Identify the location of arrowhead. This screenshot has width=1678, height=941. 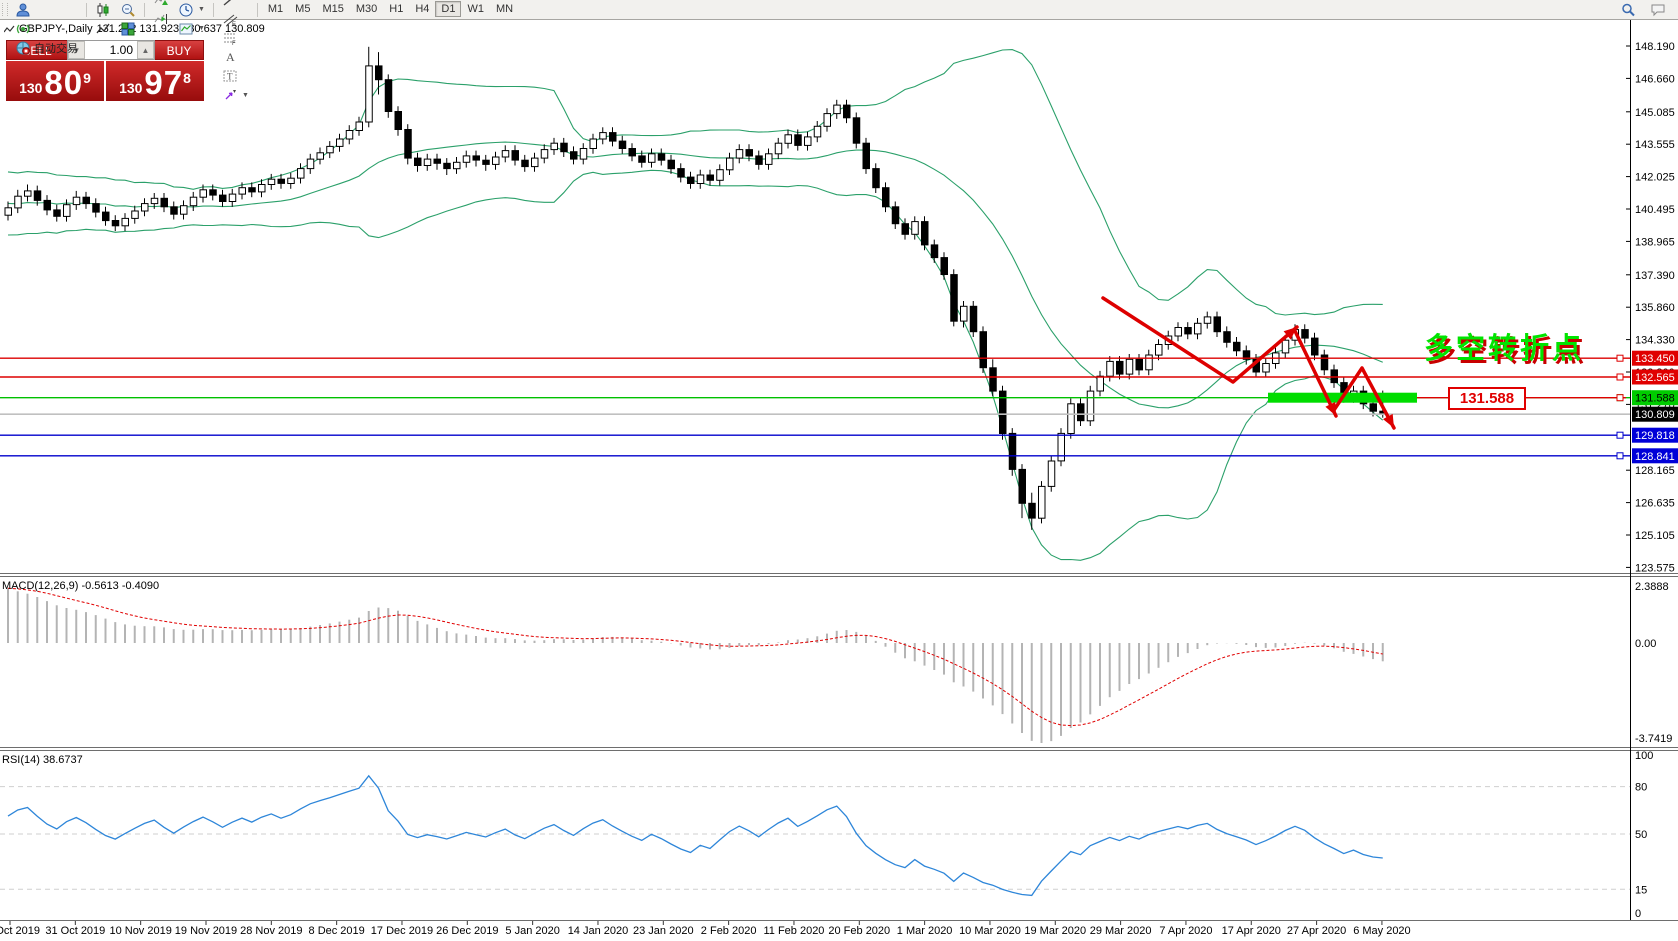
(1388, 420).